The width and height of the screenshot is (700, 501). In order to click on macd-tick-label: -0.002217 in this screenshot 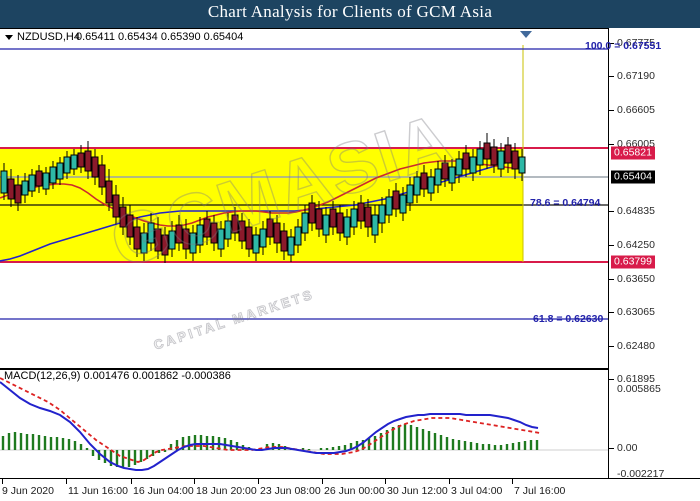, I will do `click(641, 474)`.